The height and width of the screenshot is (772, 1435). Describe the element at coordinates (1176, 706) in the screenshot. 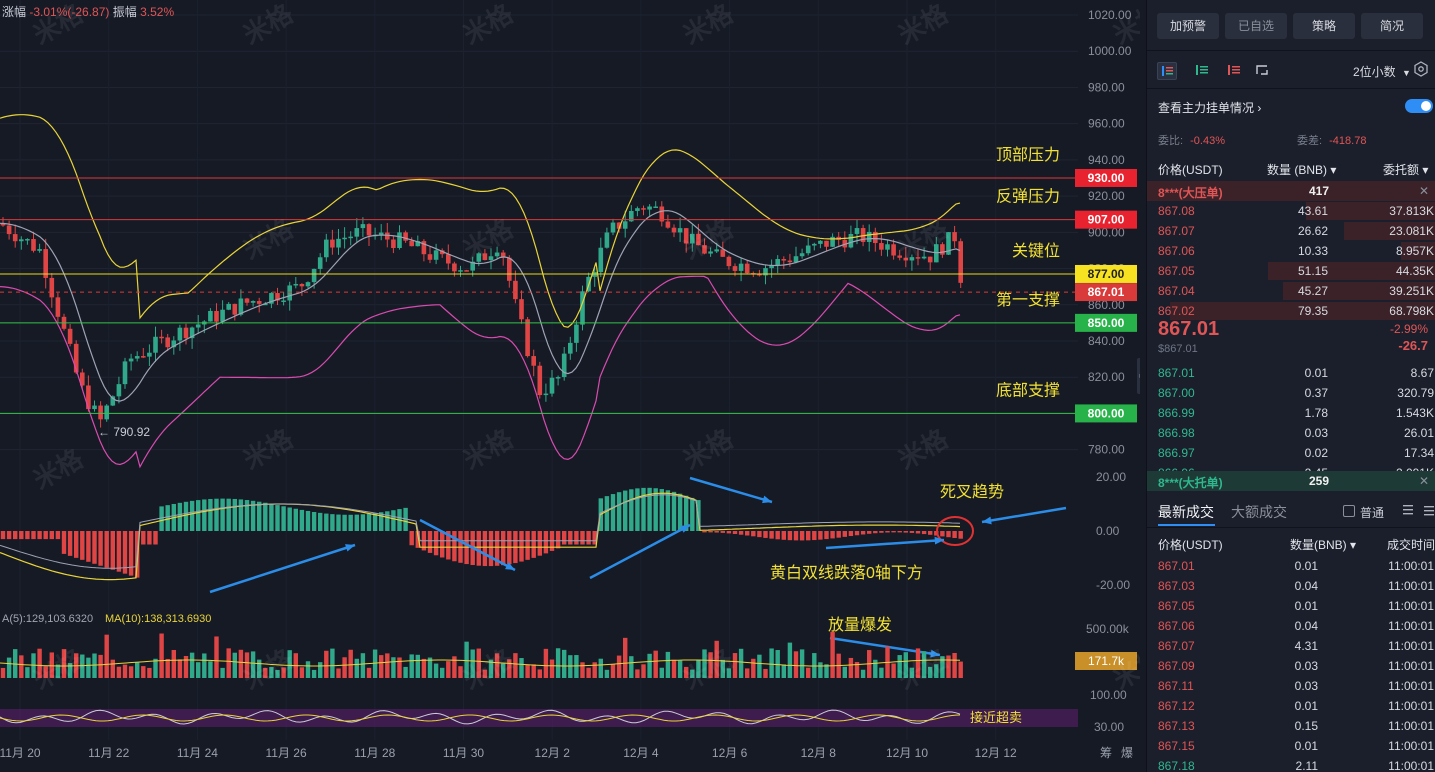

I see `trade-price: 867.12` at that location.